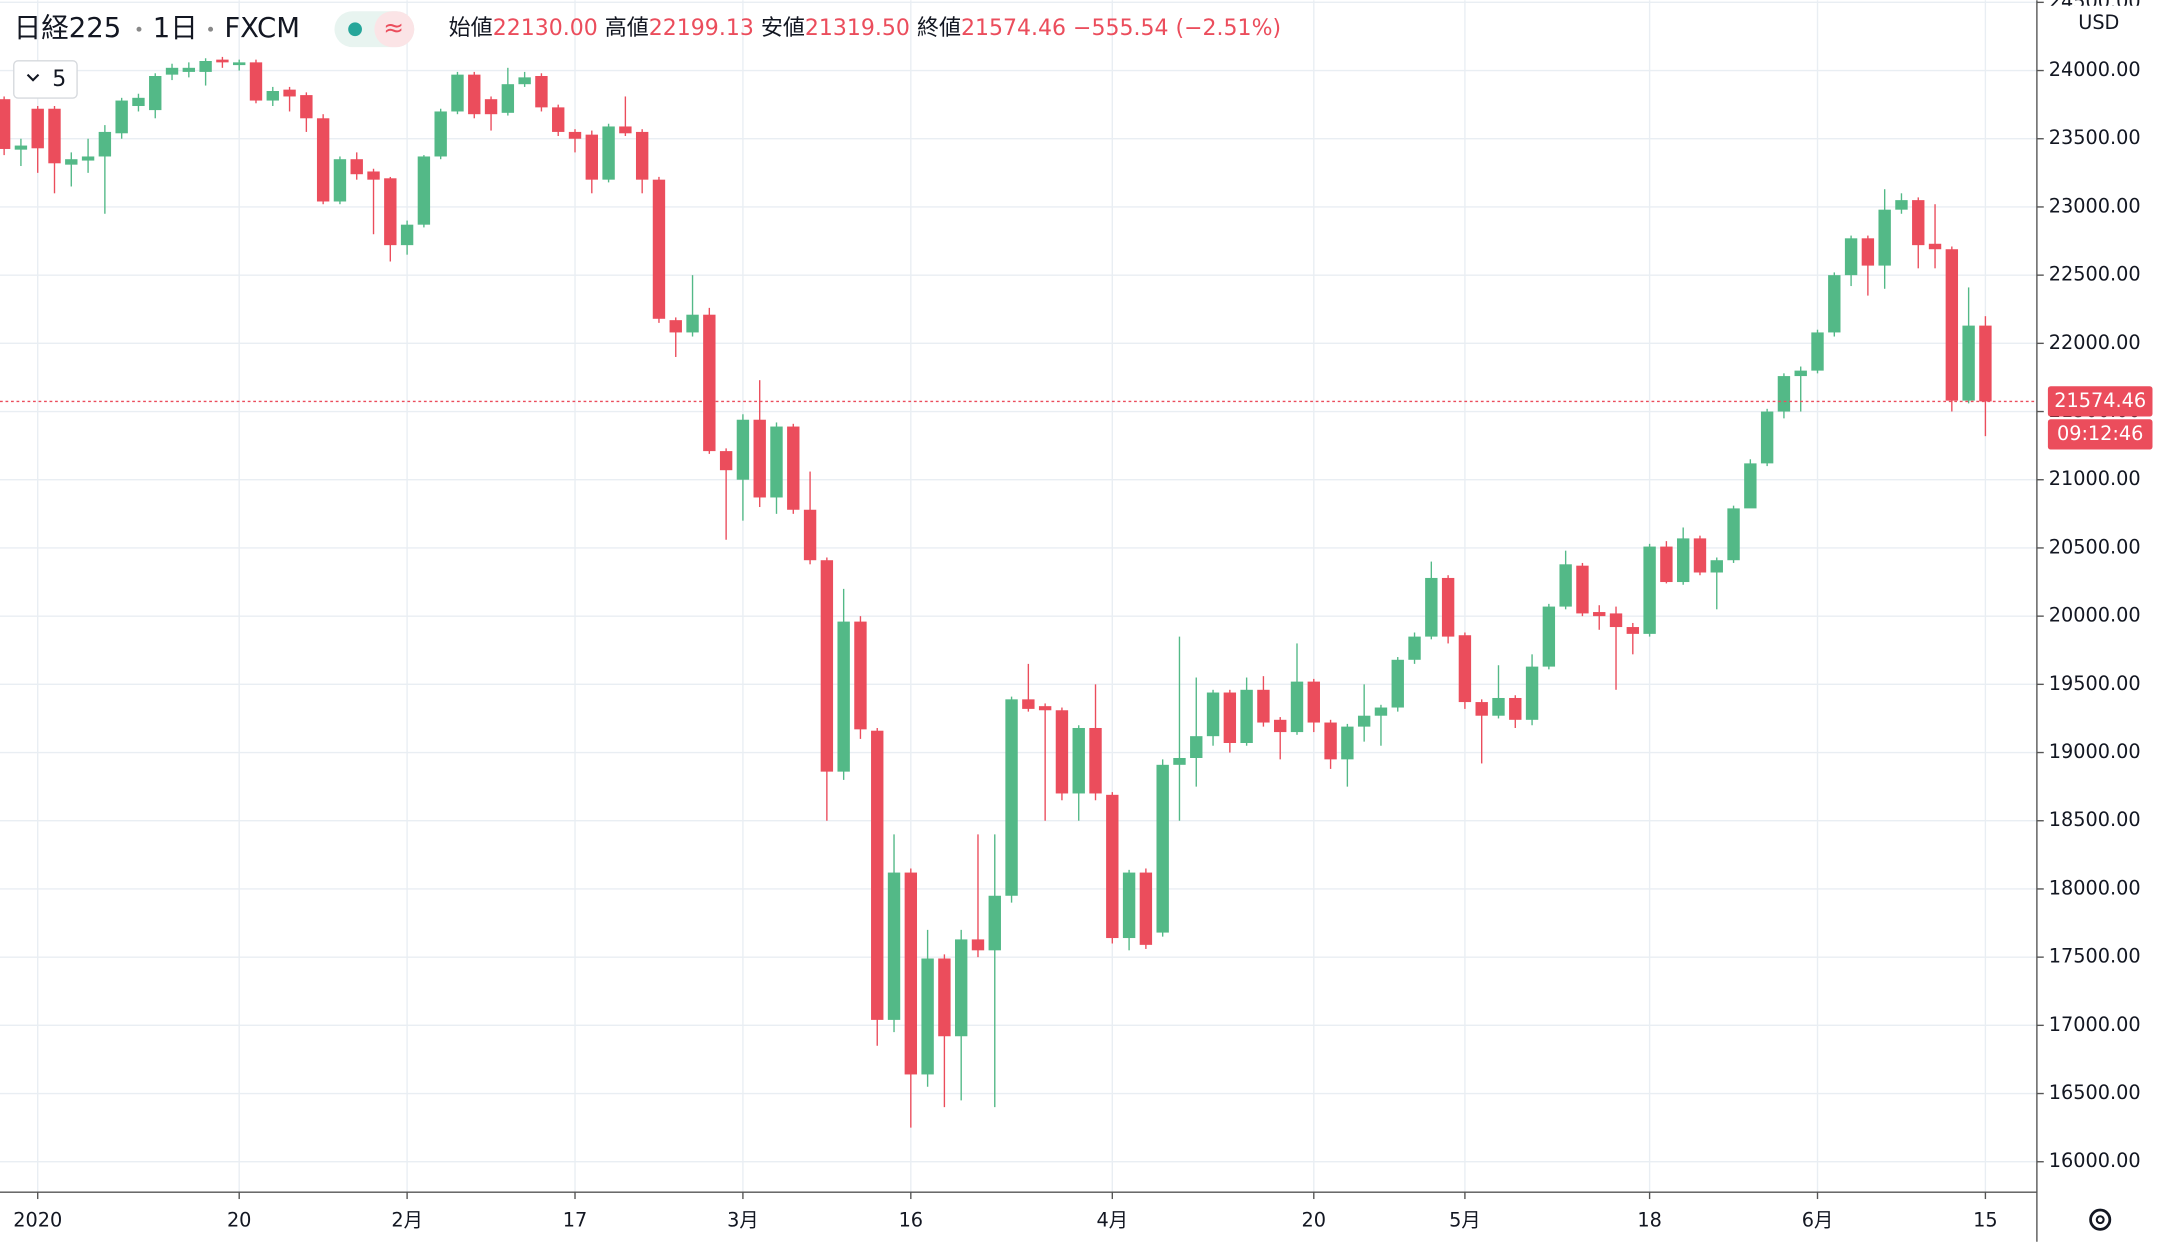  Describe the element at coordinates (2095, 887) in the screenshot. I see `y-tick-label: 18000.00` at that location.